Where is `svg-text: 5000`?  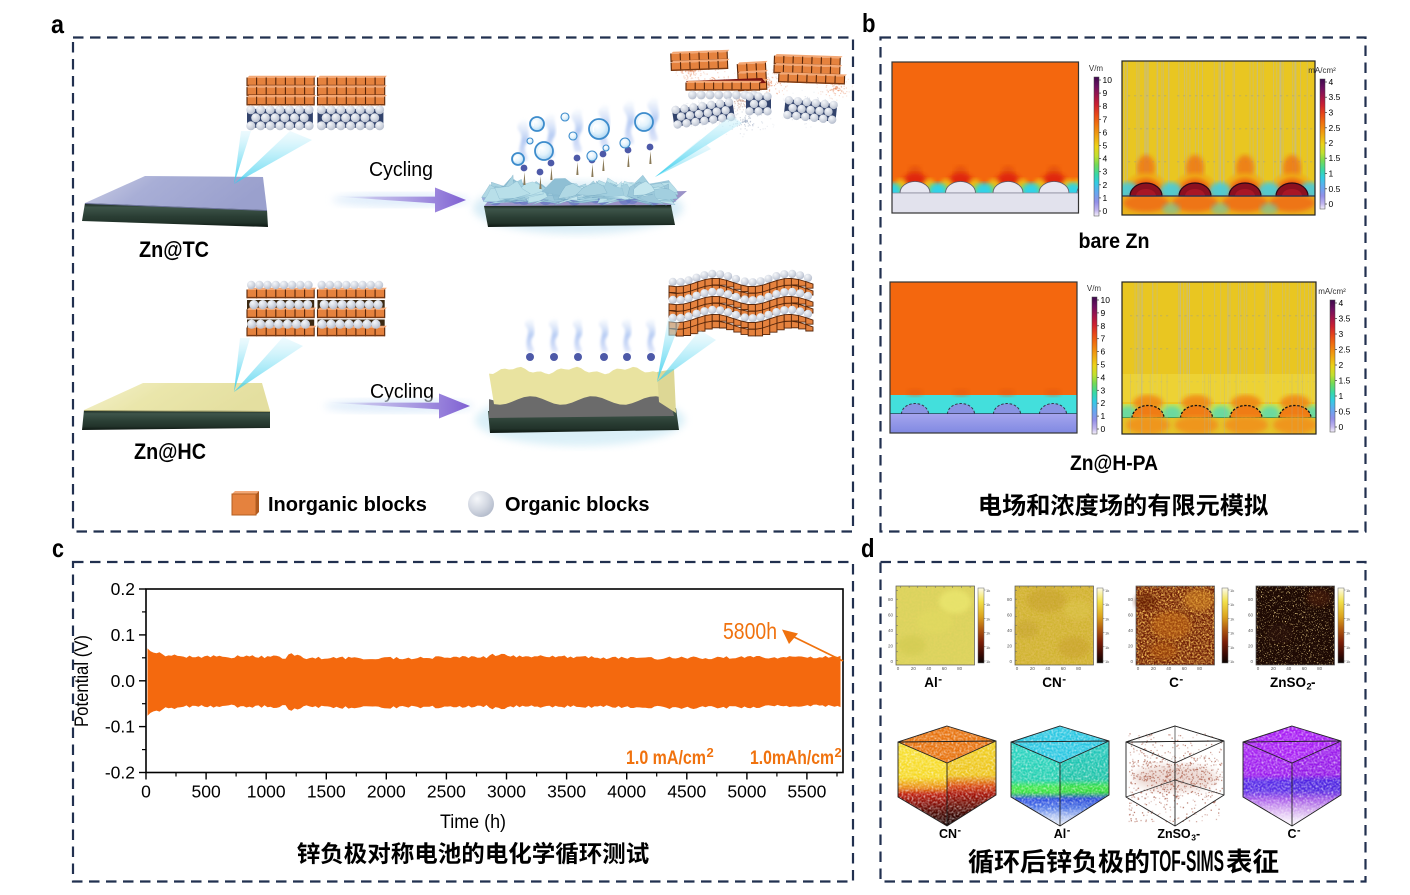
svg-text: 5000 is located at coordinates (746, 792).